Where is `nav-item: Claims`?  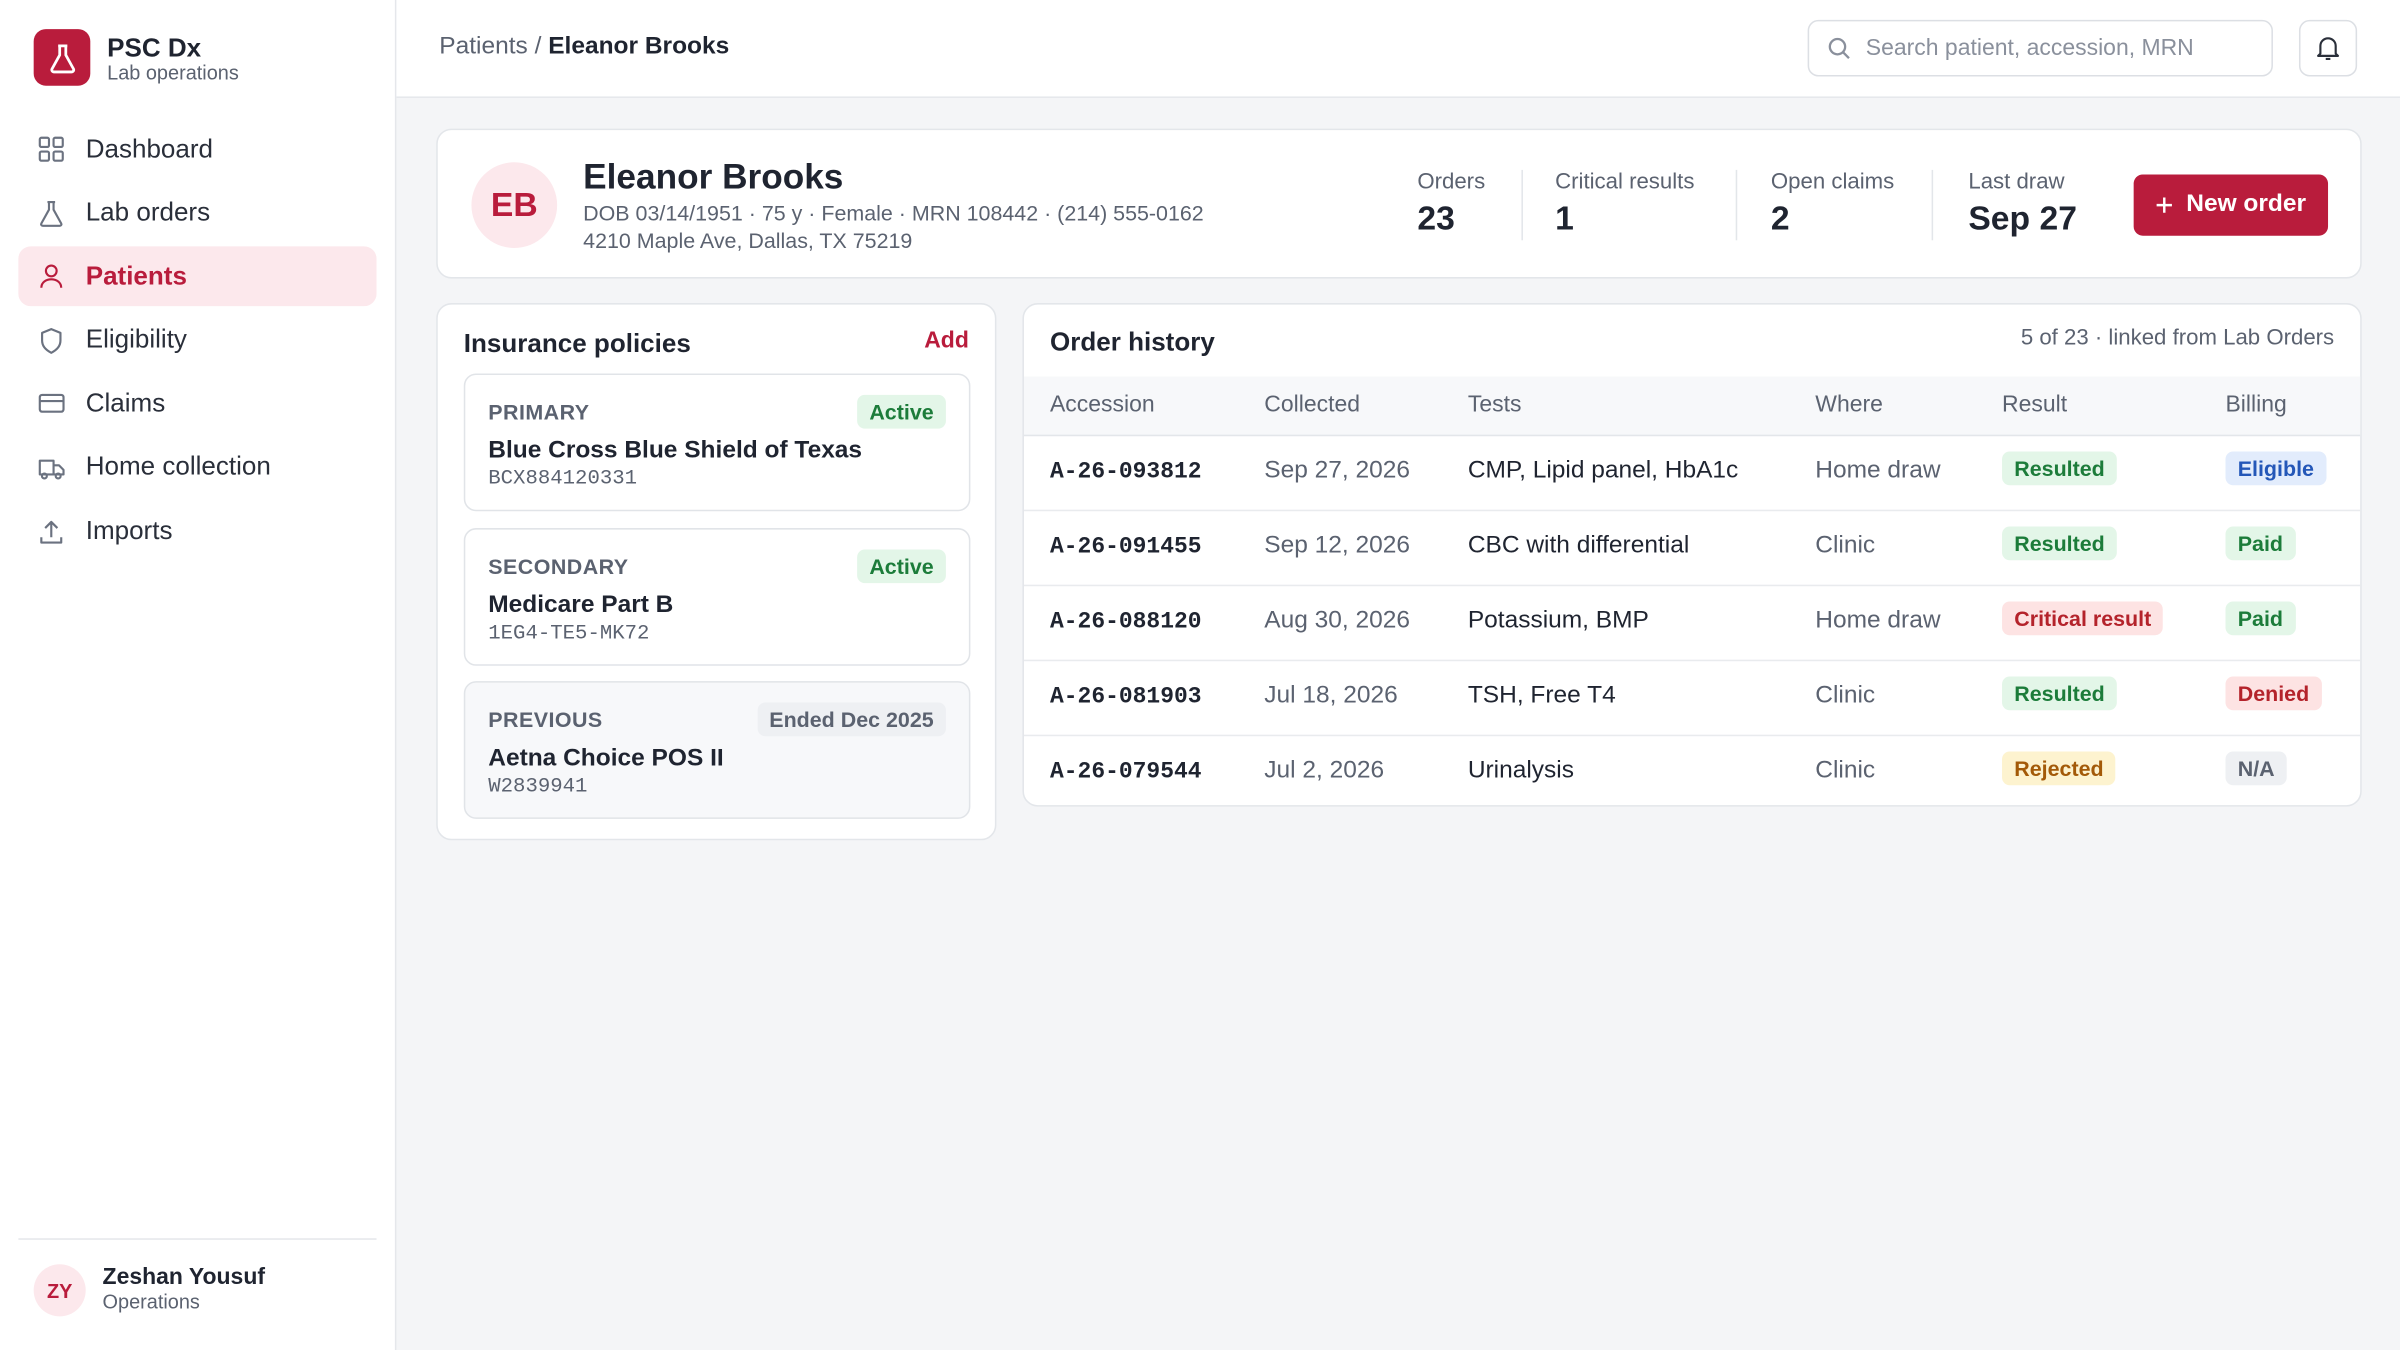
nav-item: Claims is located at coordinates (197, 404).